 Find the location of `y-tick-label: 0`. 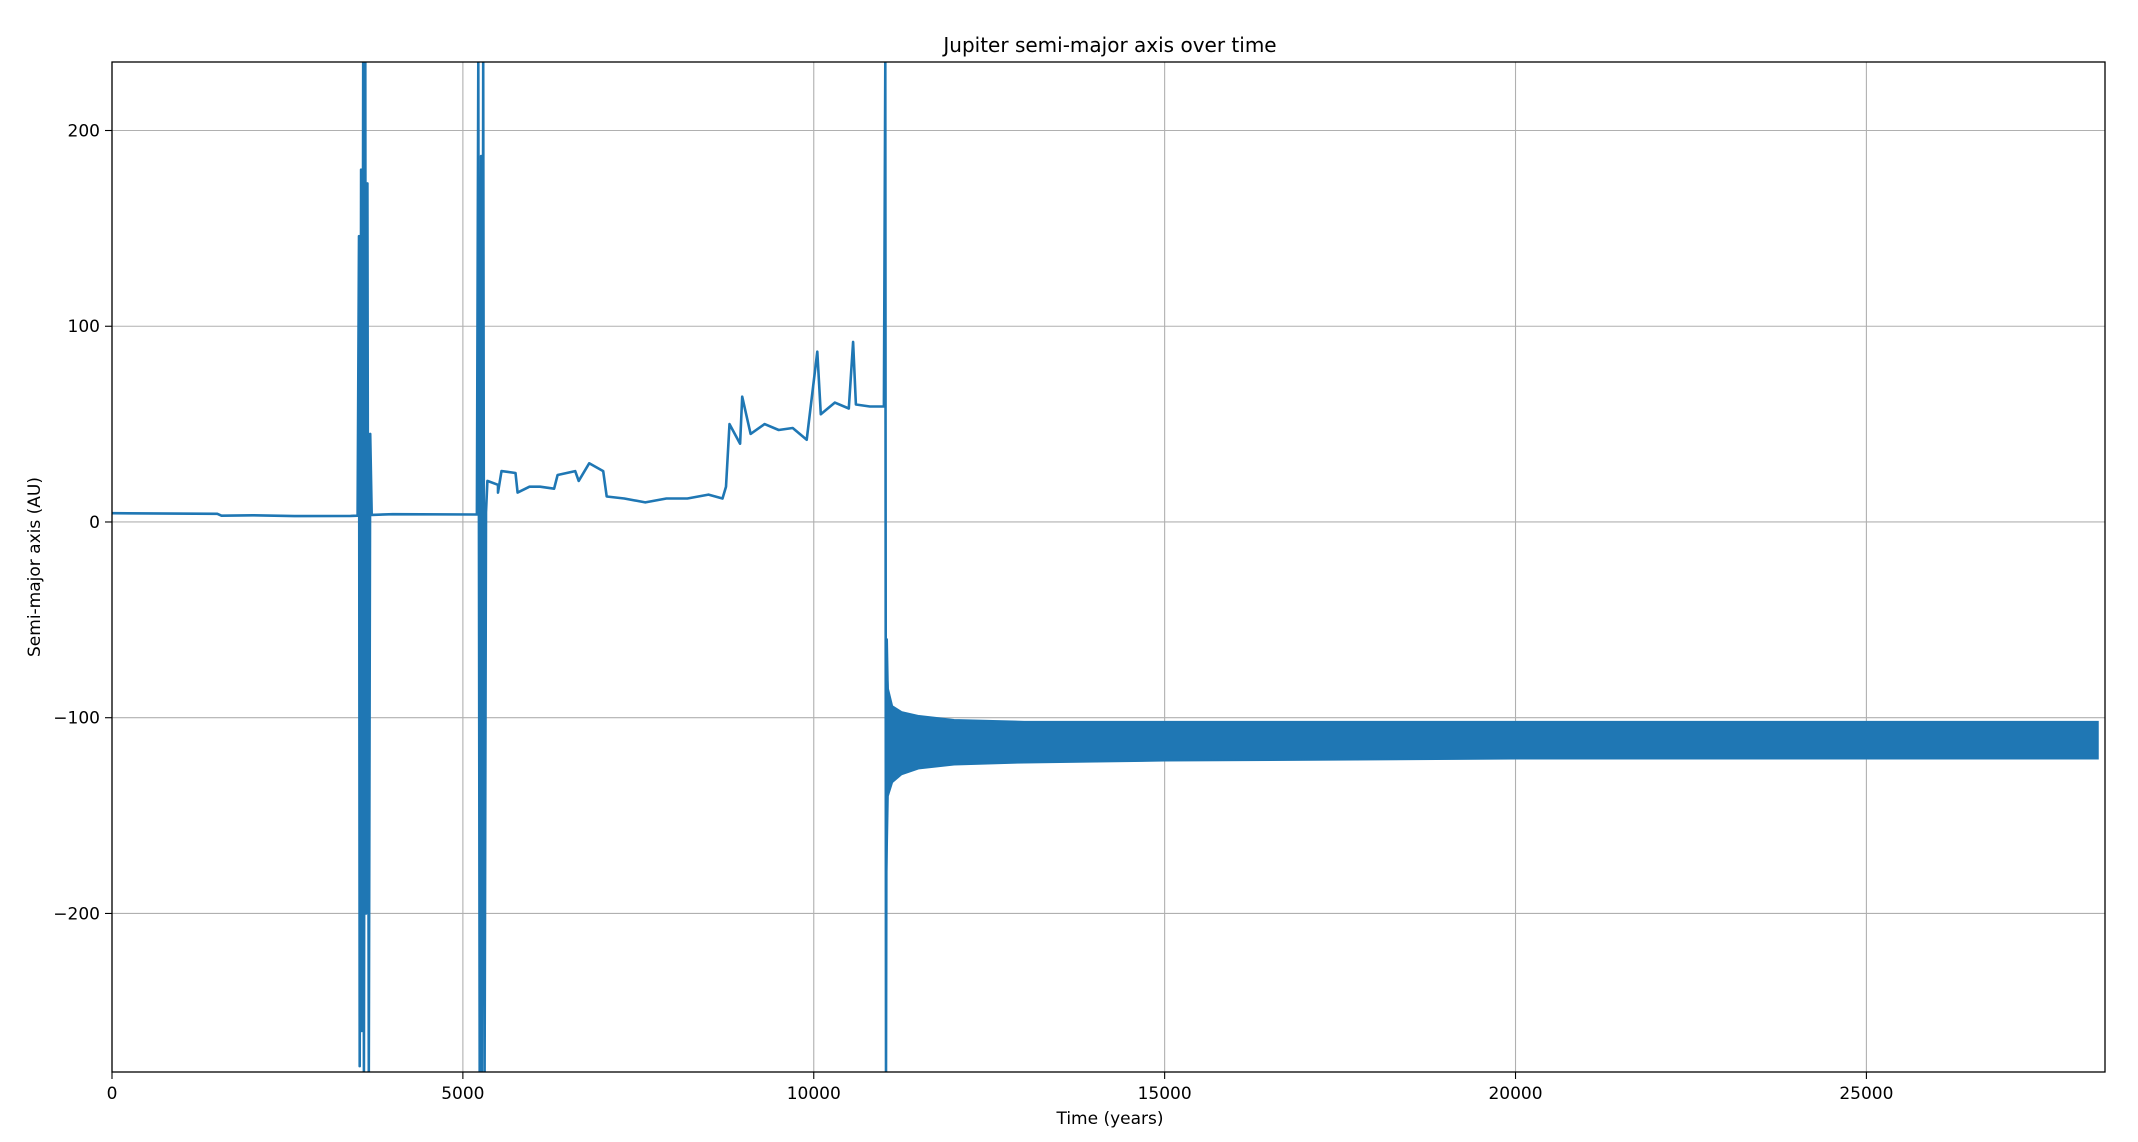

y-tick-label: 0 is located at coordinates (94, 523).